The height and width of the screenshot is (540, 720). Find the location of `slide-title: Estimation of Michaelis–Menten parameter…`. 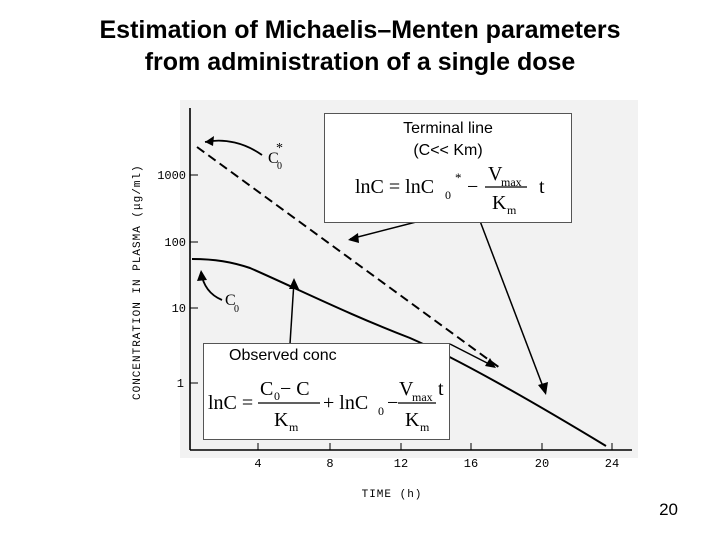

slide-title: Estimation of Michaelis–Menten parameter… is located at coordinates (360, 46).